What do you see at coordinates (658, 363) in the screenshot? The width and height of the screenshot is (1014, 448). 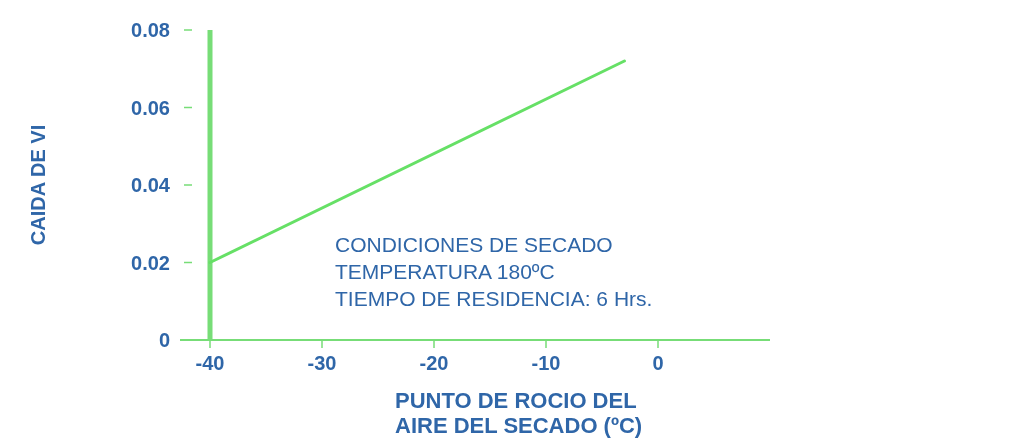 I see `x-tick-label: 0` at bounding box center [658, 363].